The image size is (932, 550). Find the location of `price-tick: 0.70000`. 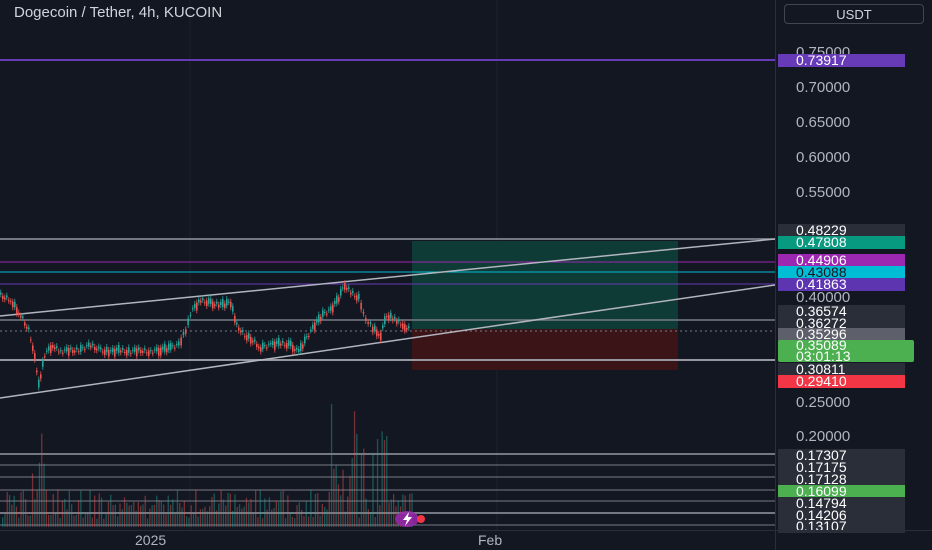

price-tick: 0.70000 is located at coordinates (823, 87).